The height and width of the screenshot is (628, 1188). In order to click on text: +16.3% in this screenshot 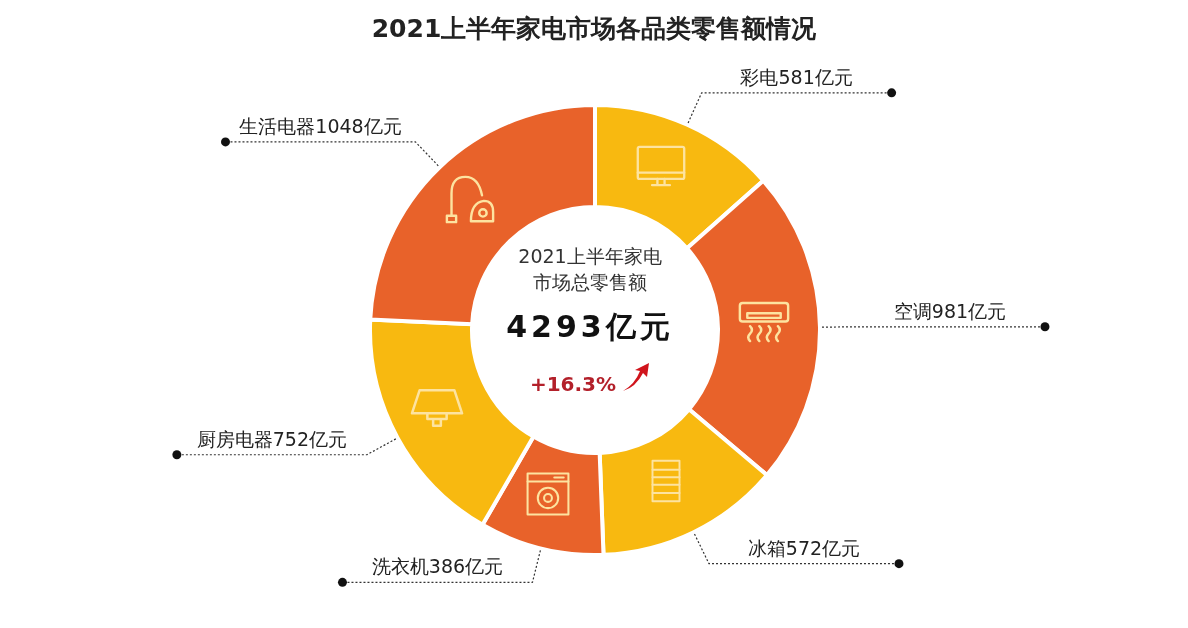, I will do `click(573, 384)`.